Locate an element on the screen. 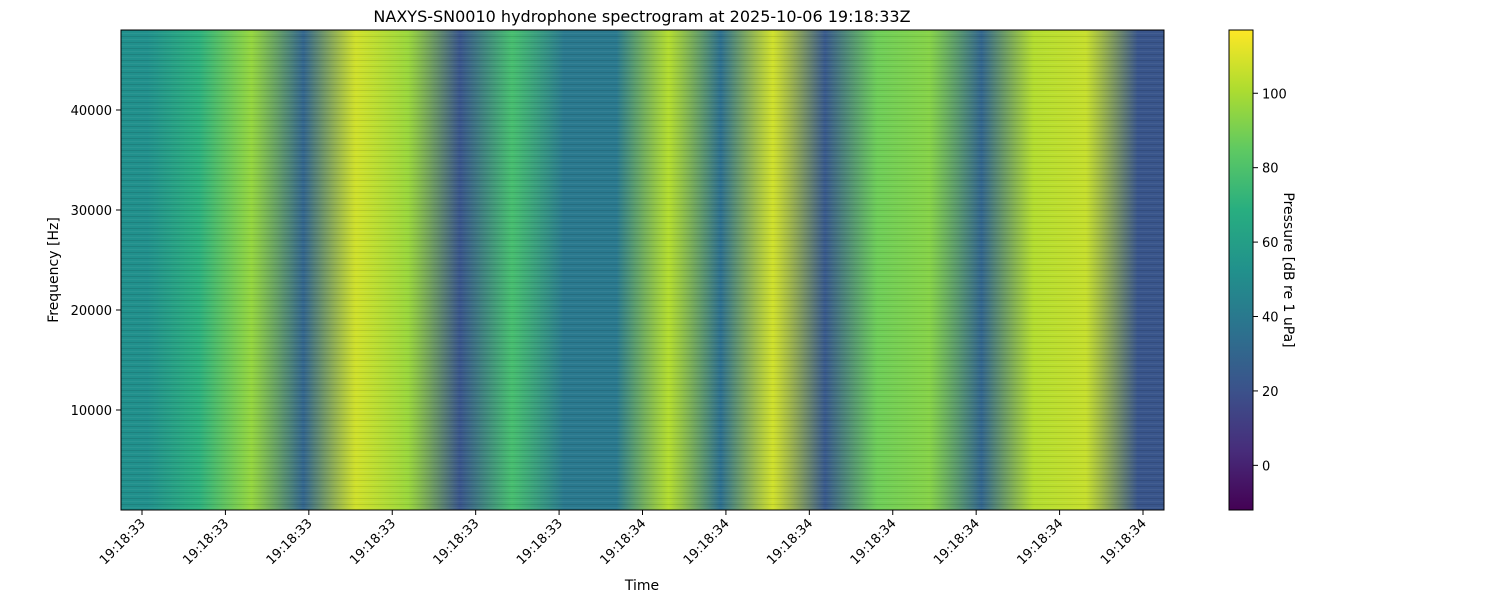  colorbar-tick-label: 20 is located at coordinates (1270, 392).